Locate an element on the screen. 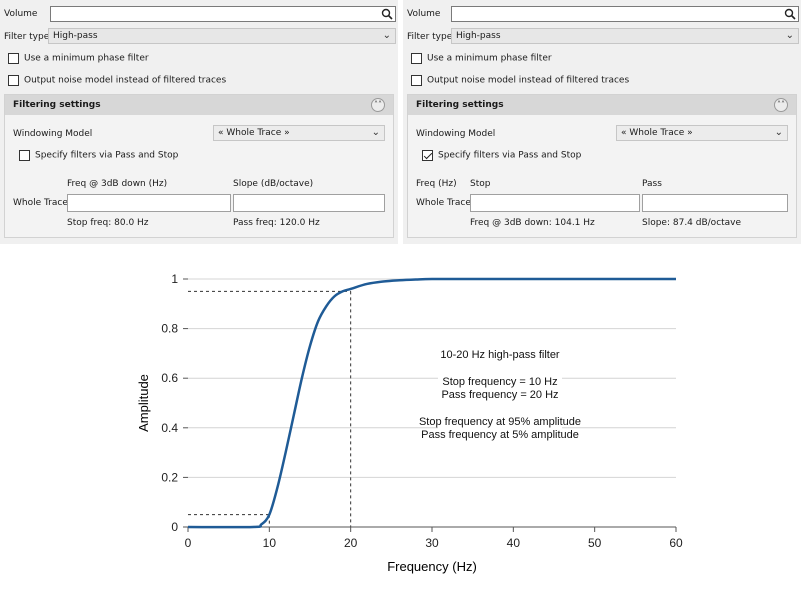 This screenshot has height=596, width=801. stop-freq-readout: Stop freq: 80.0 Hz is located at coordinates (108, 223).